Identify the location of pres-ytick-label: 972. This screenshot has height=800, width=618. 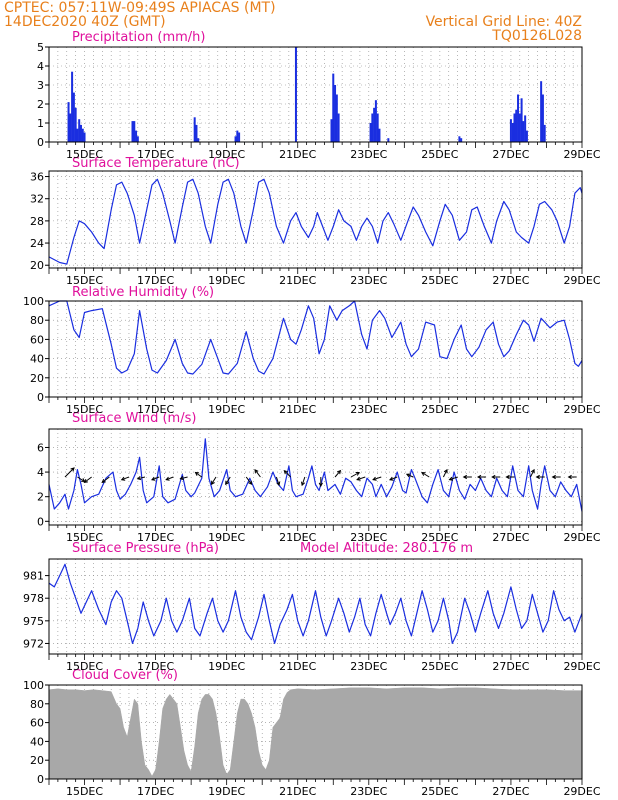
(33, 643).